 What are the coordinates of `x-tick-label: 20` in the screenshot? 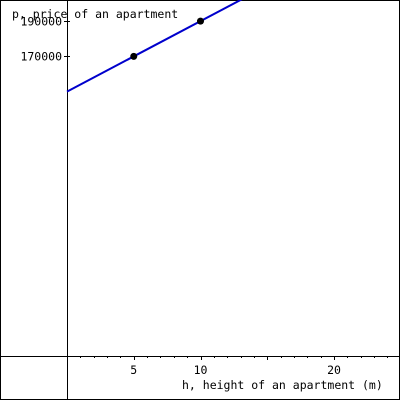 It's located at (334, 370).